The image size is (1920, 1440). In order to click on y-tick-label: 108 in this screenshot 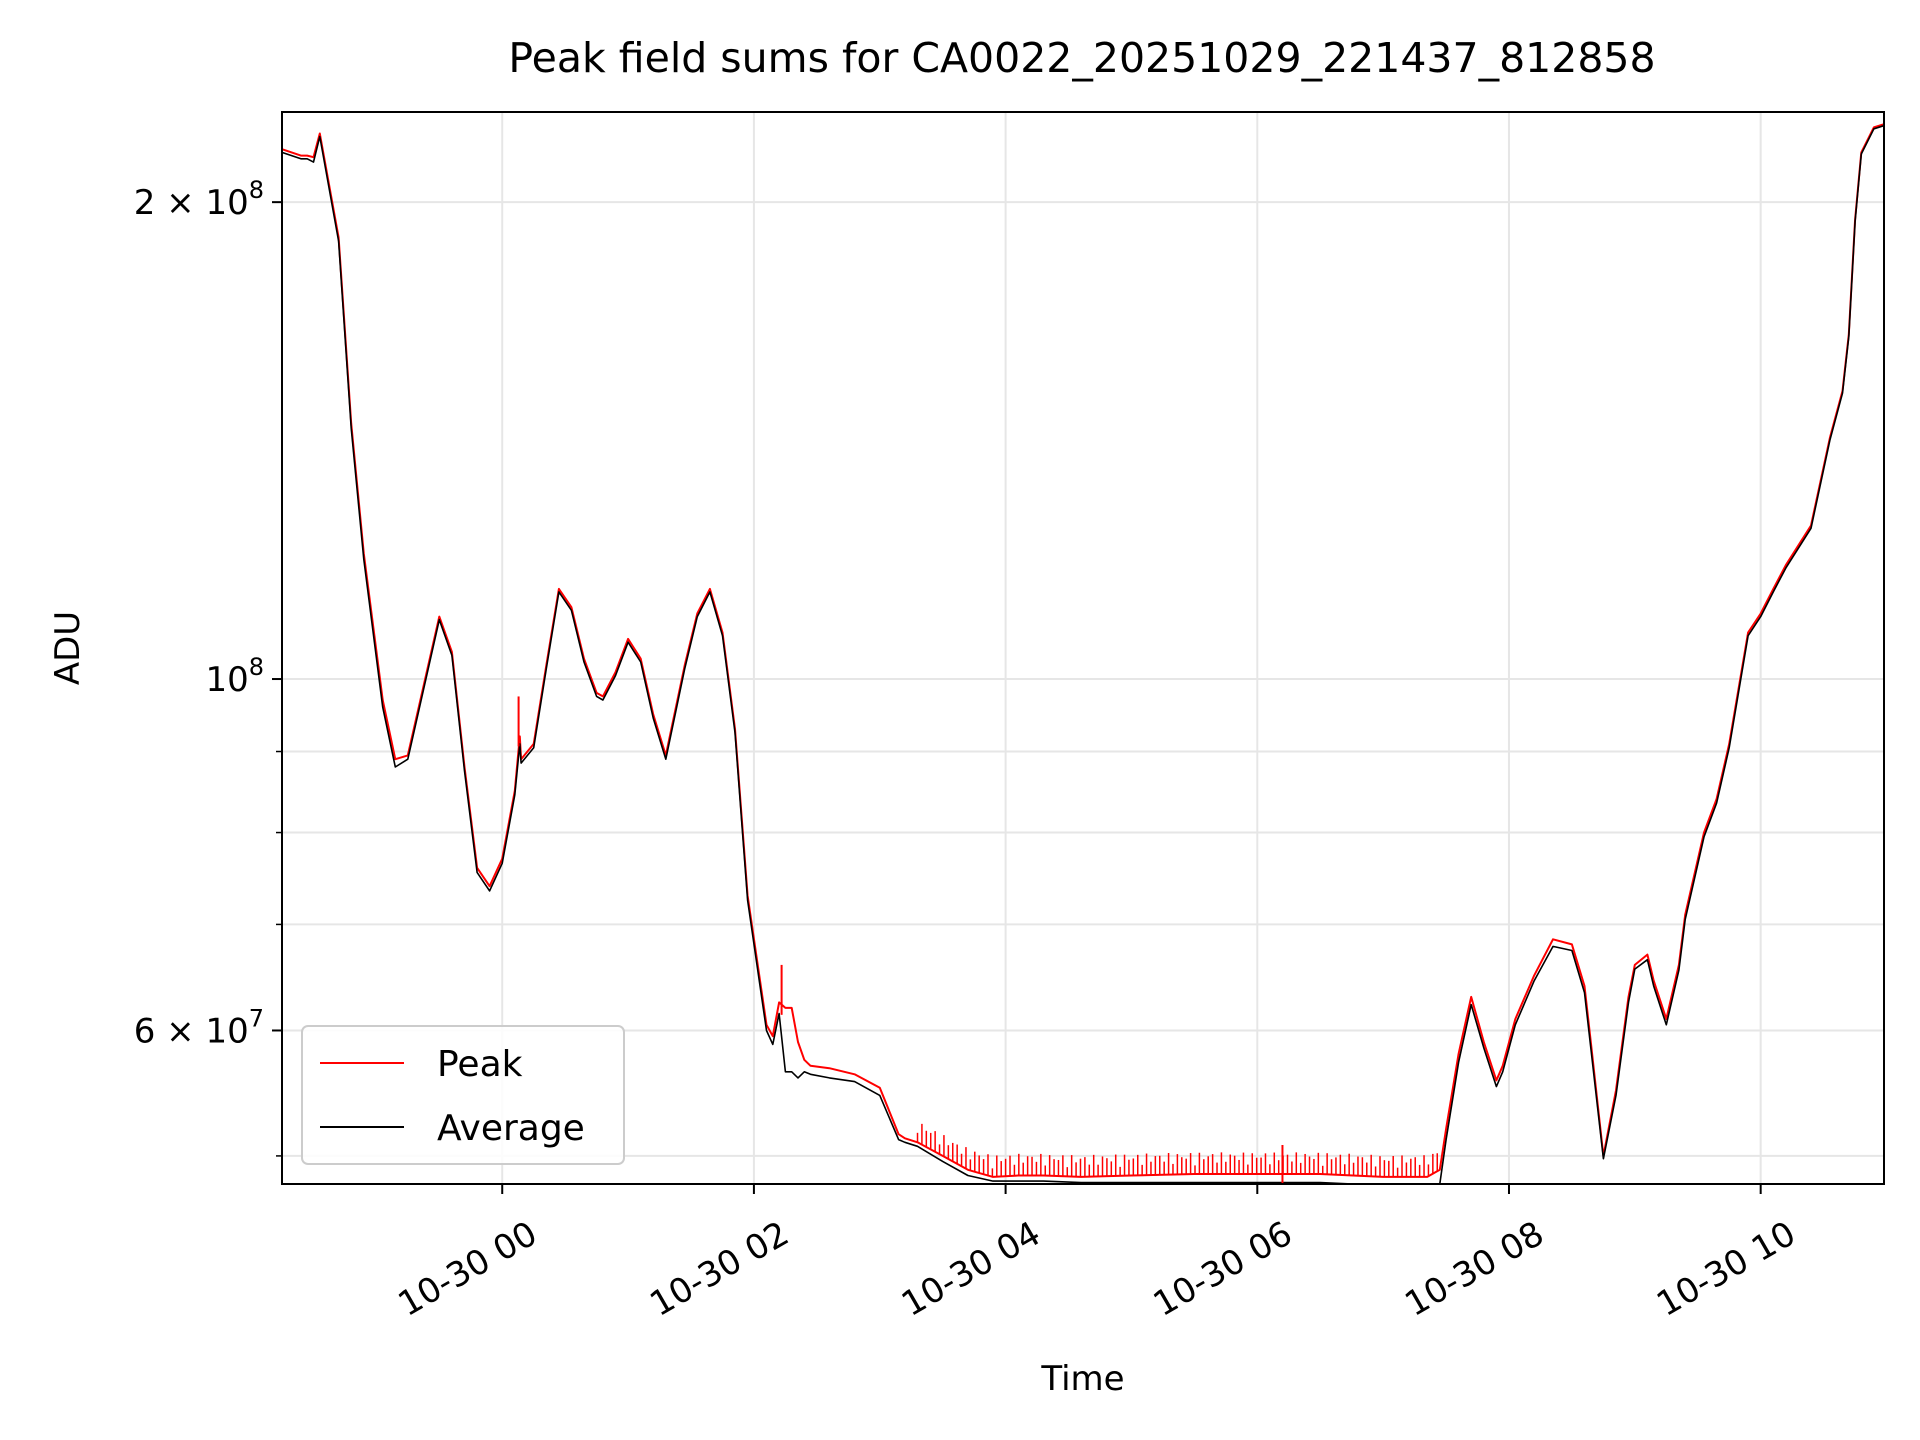, I will do `click(234, 676)`.